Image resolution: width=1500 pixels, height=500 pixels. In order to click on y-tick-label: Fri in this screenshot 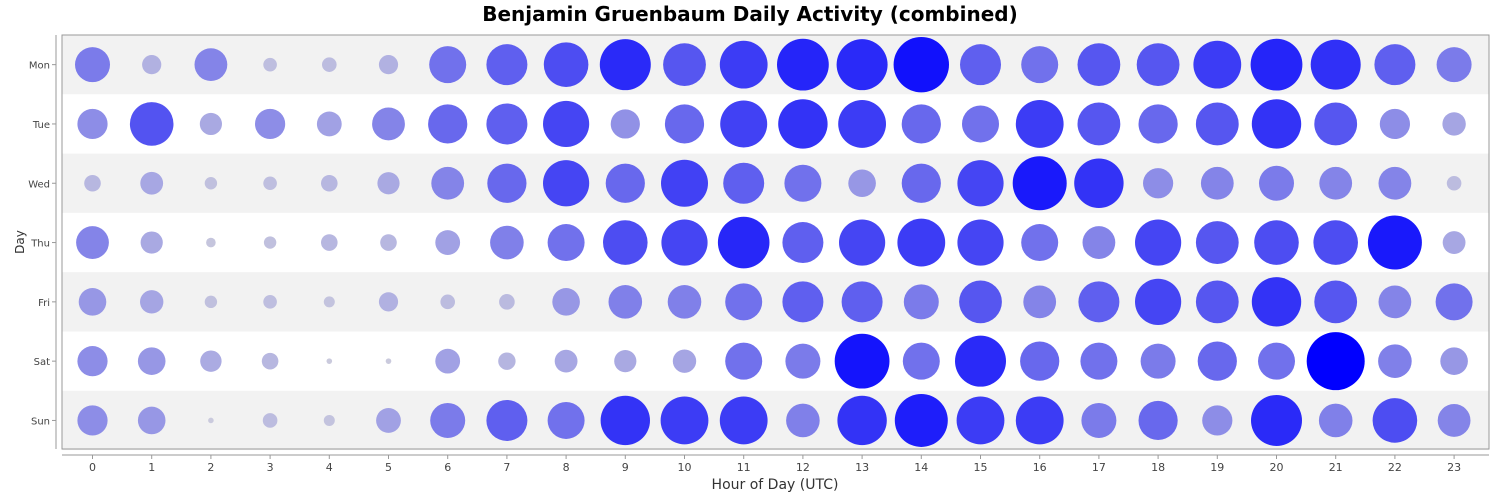, I will do `click(44, 303)`.